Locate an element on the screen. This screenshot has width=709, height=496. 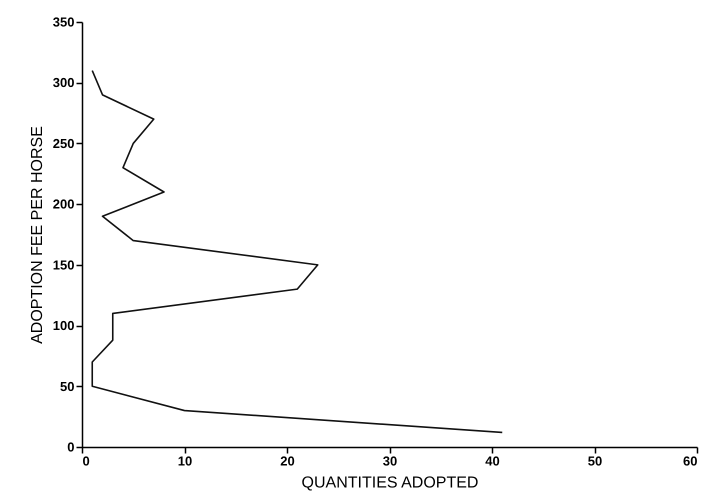
x-tick-label: 20 is located at coordinates (287, 461).